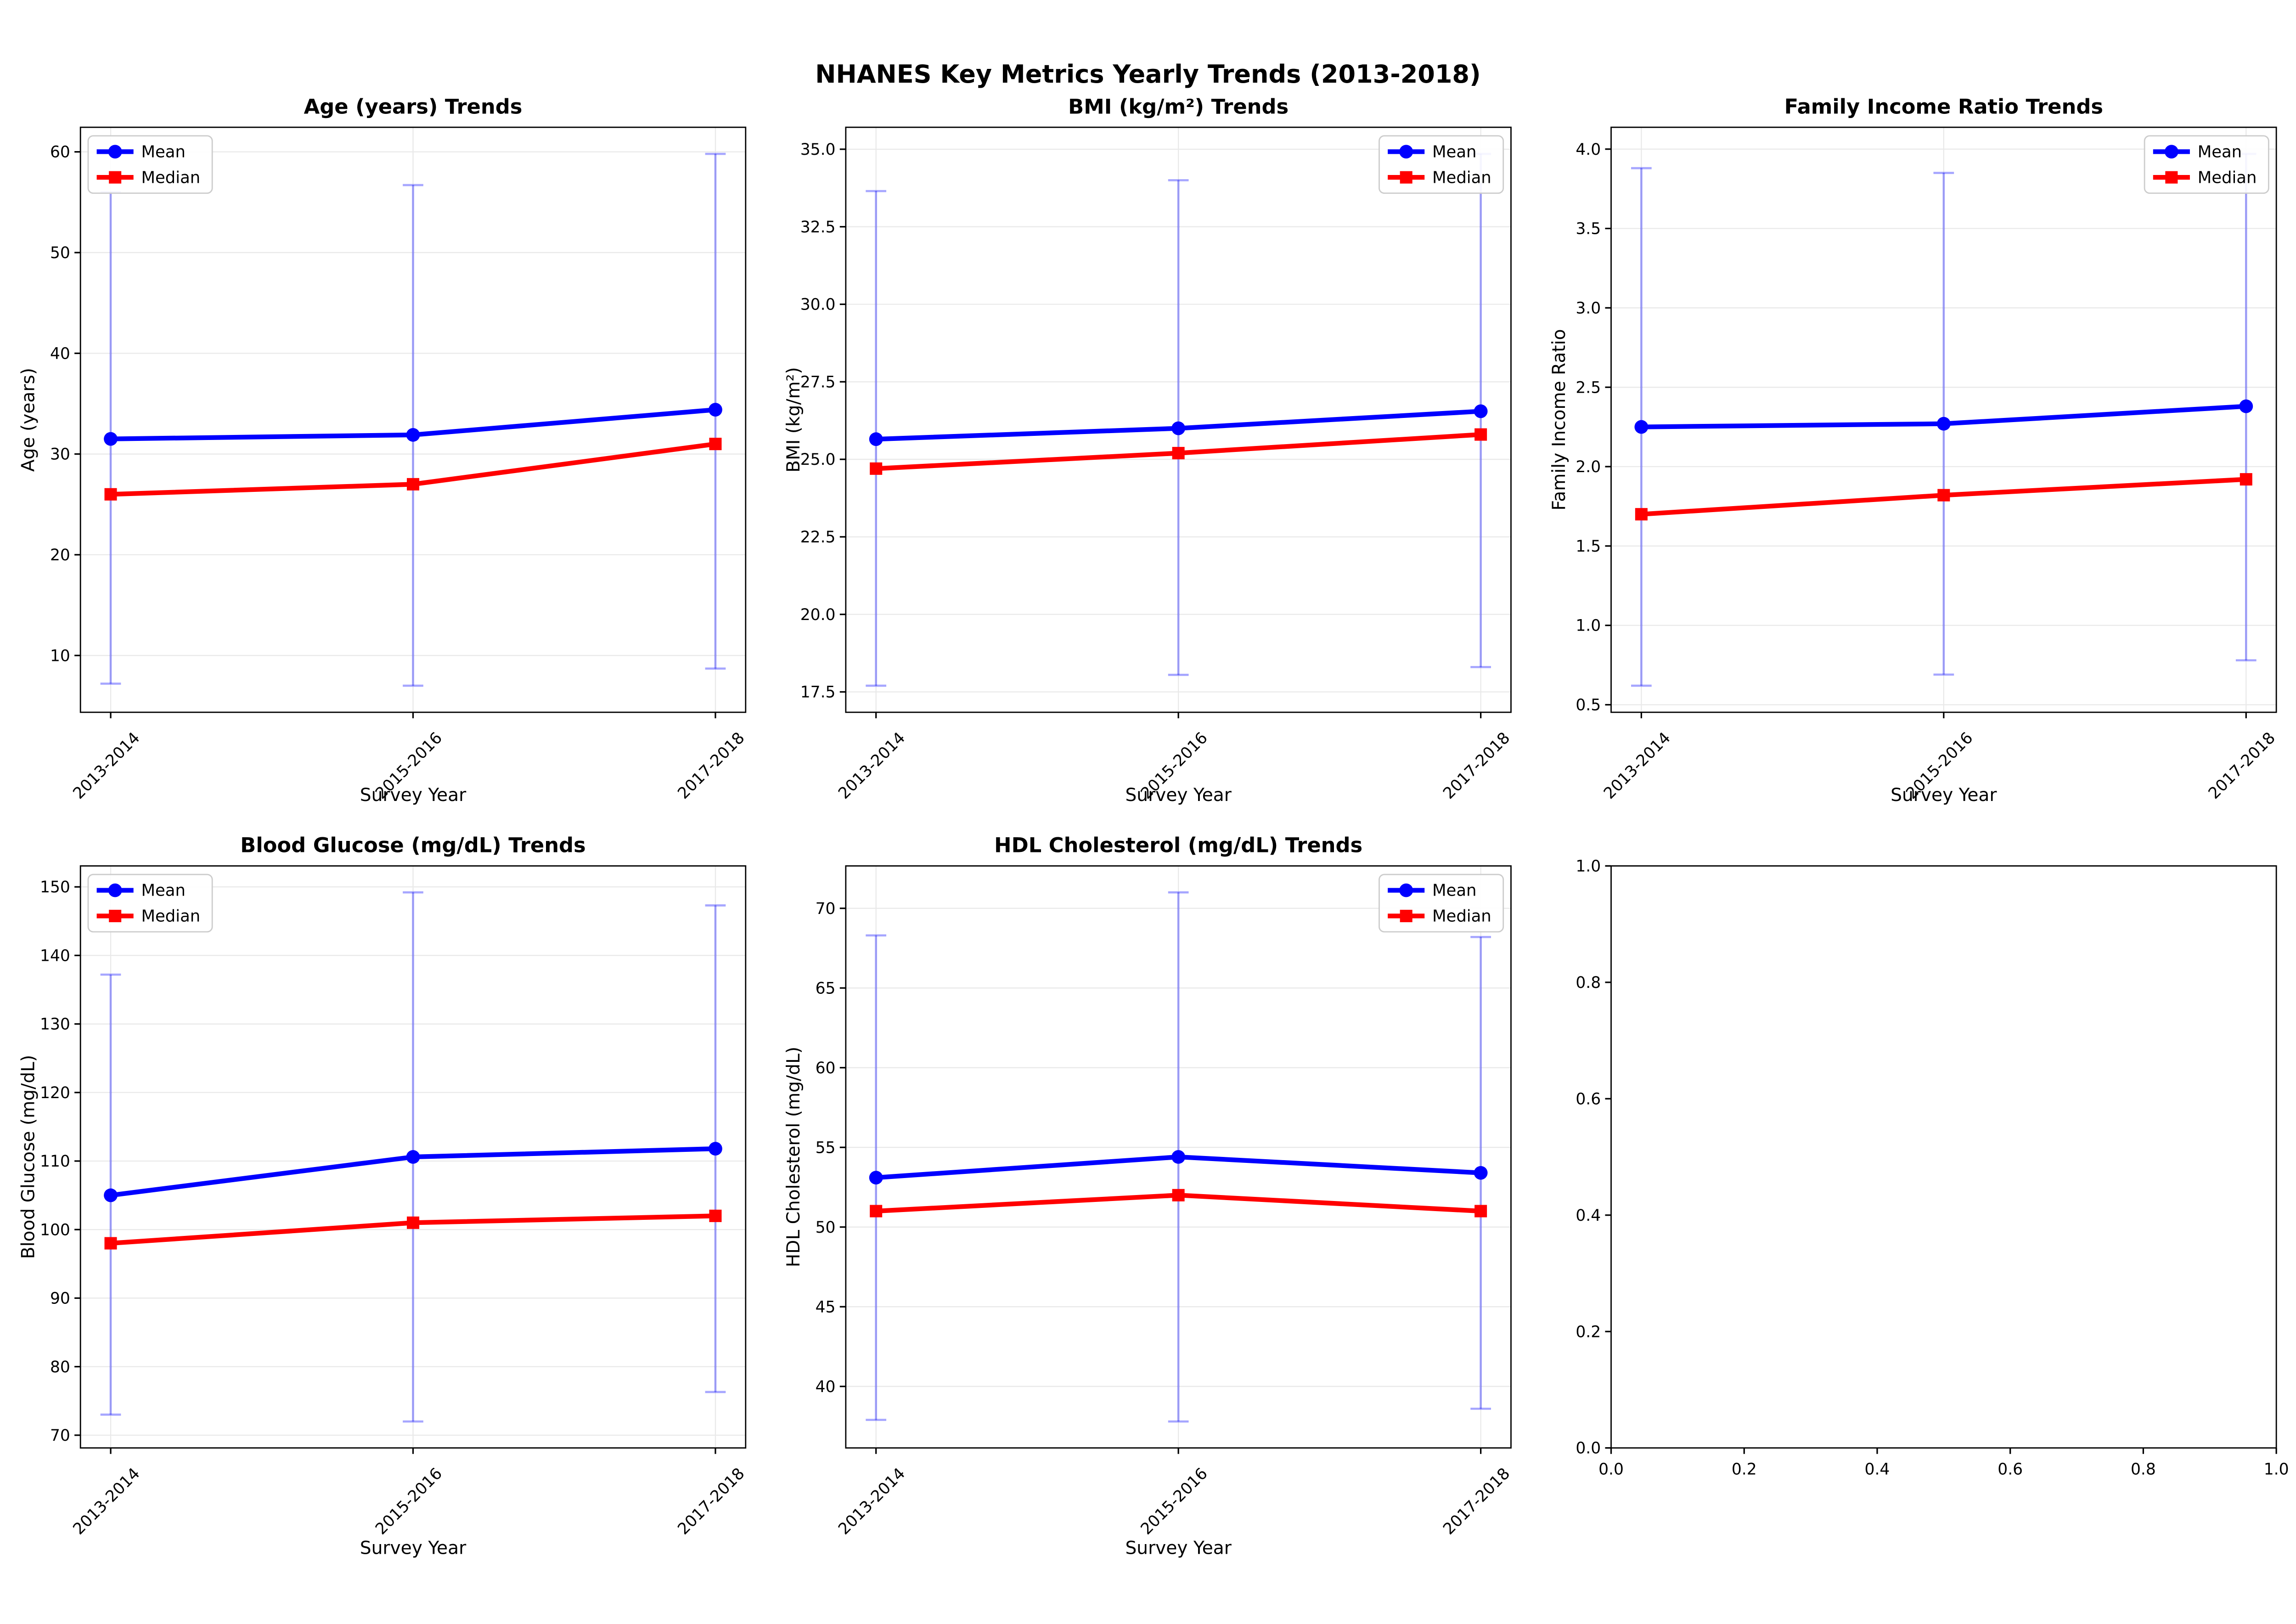  Describe the element at coordinates (1588, 1332) in the screenshot. I see `y-tick-label: 0.2` at that location.